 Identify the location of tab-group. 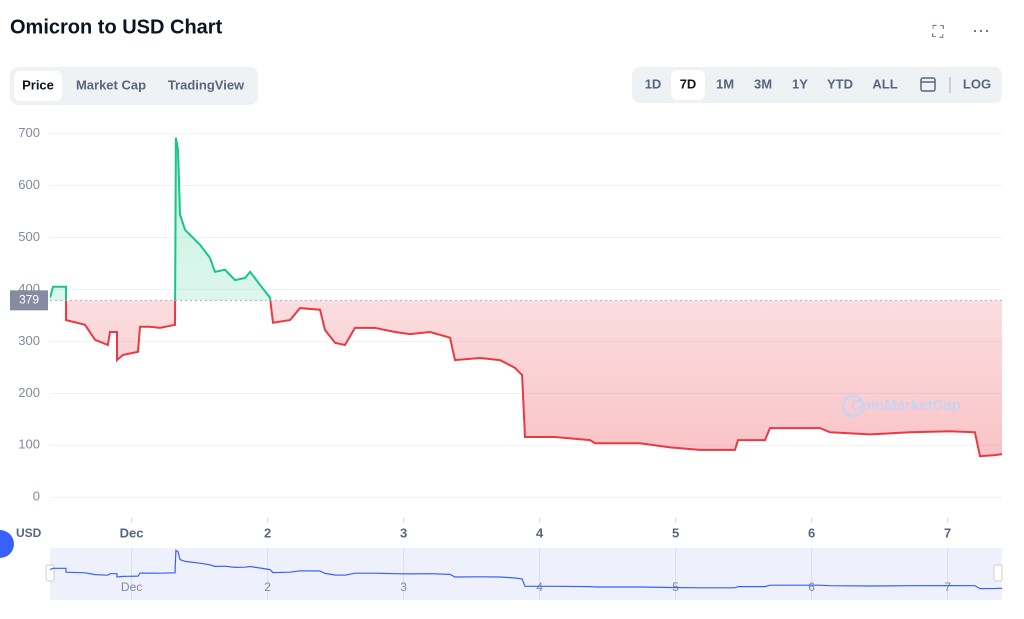
(134, 86).